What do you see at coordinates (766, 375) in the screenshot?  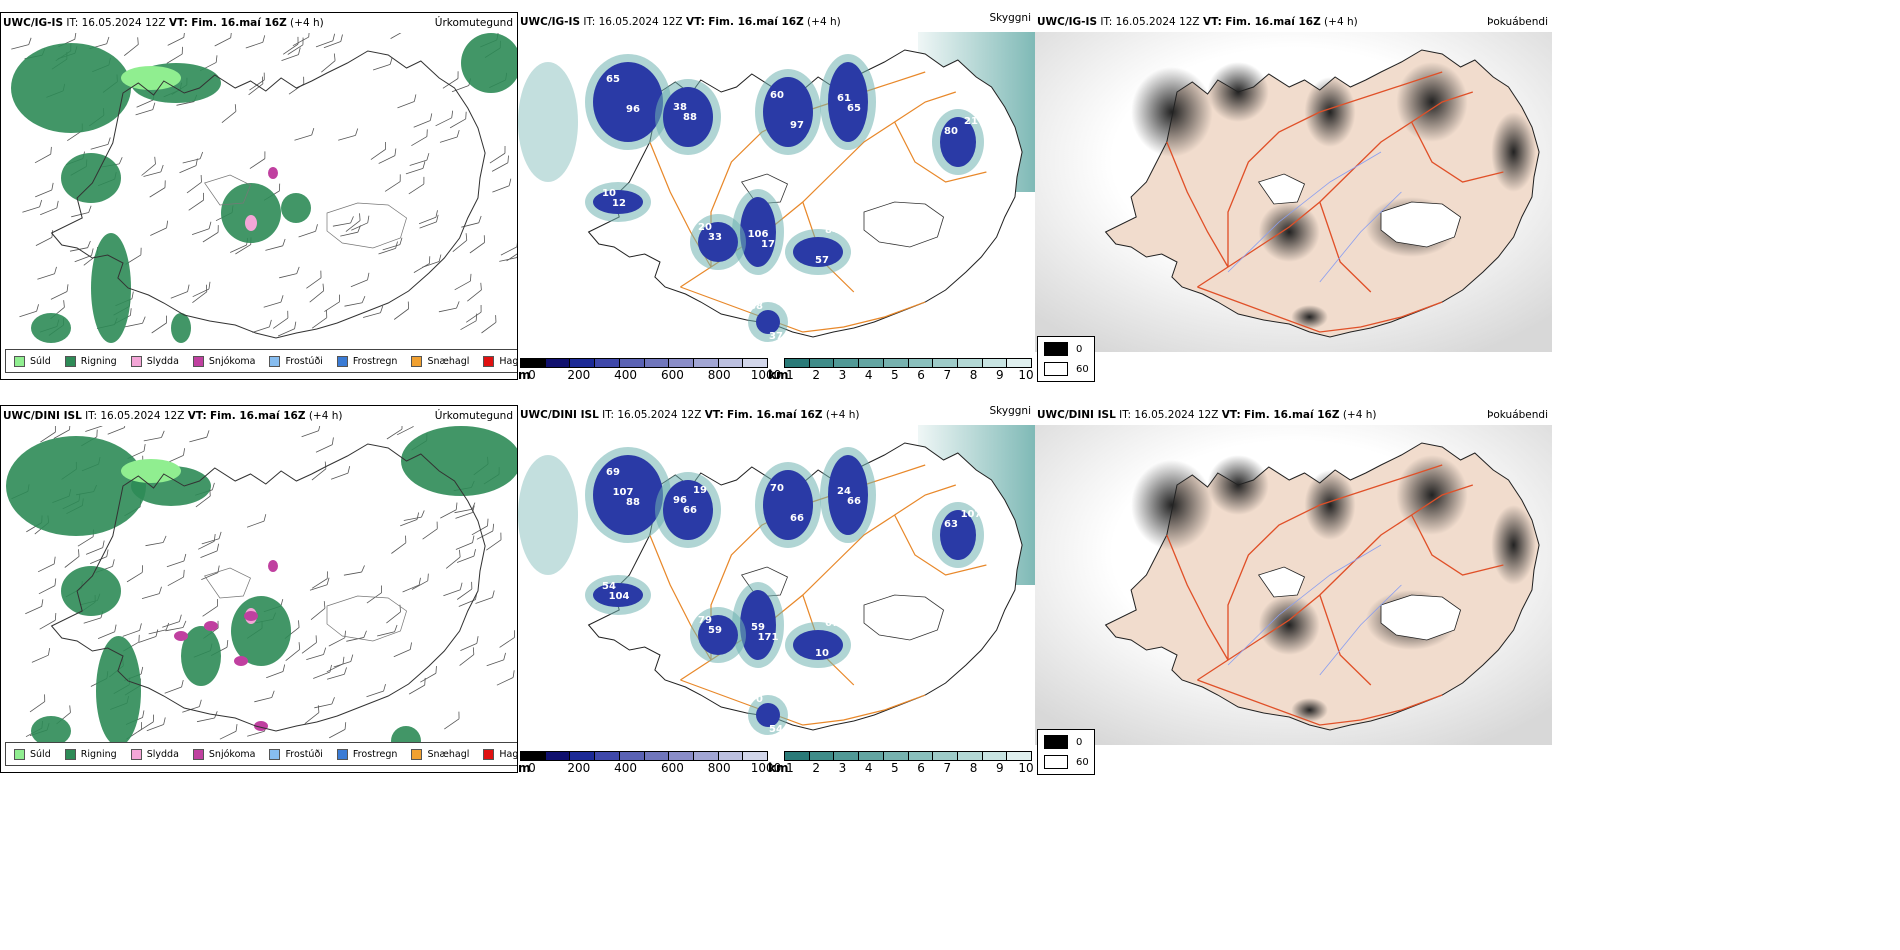 I see `colorbar-tick: 1000` at bounding box center [766, 375].